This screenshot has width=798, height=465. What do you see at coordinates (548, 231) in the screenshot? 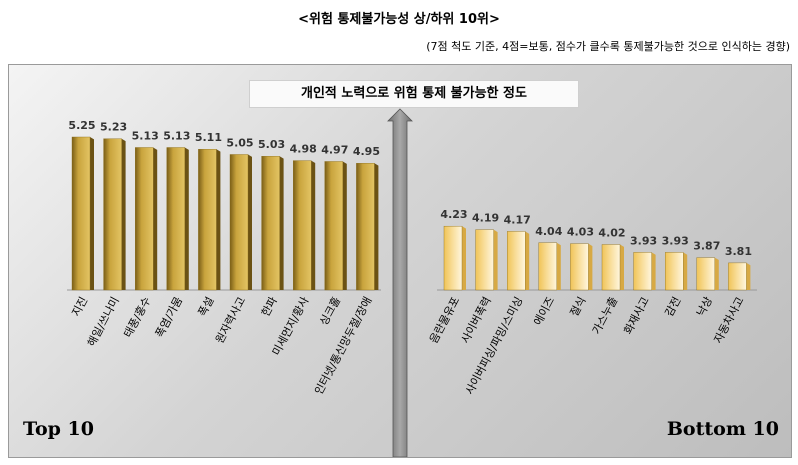
I see `bottom-value-label: 4.04` at bounding box center [548, 231].